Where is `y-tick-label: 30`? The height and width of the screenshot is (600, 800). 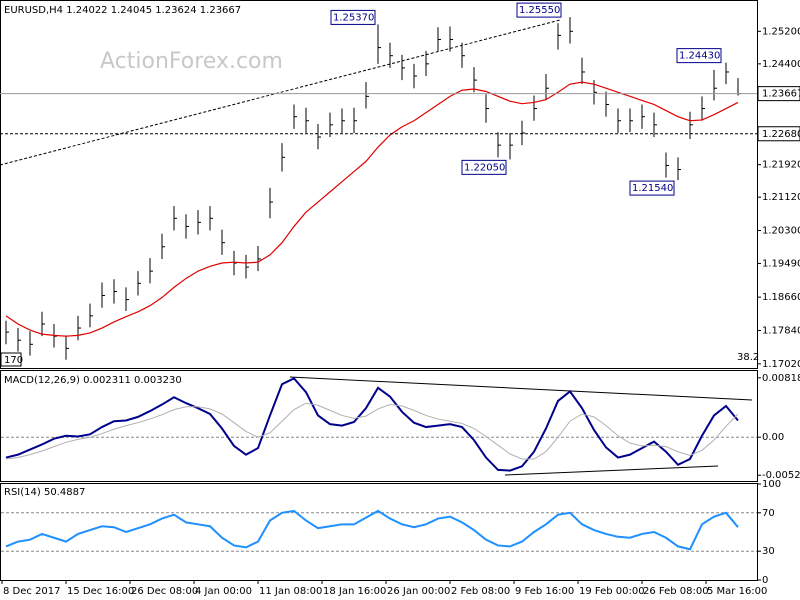
y-tick-label: 30 is located at coordinates (768, 551).